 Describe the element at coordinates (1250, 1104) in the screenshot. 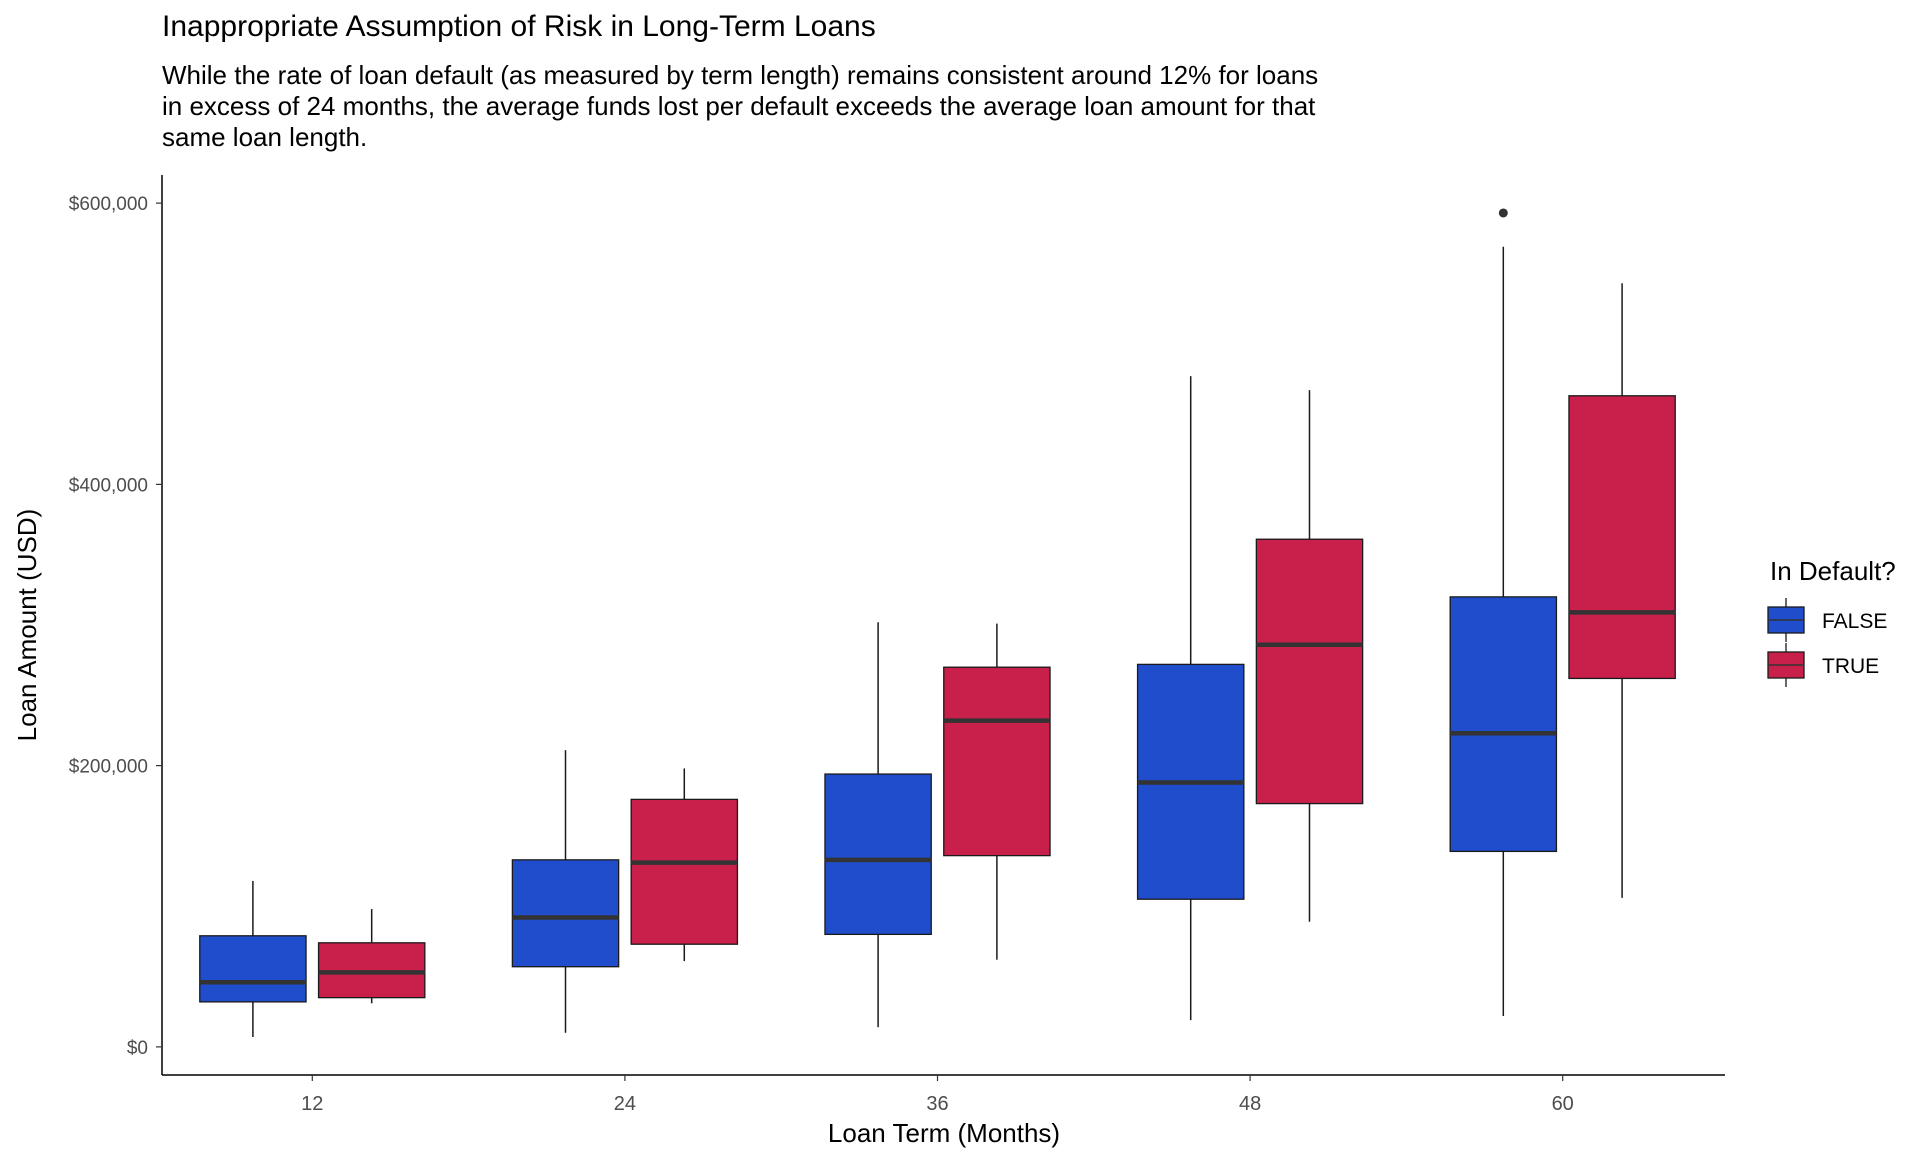

I see `x-tick-label: 48` at that location.